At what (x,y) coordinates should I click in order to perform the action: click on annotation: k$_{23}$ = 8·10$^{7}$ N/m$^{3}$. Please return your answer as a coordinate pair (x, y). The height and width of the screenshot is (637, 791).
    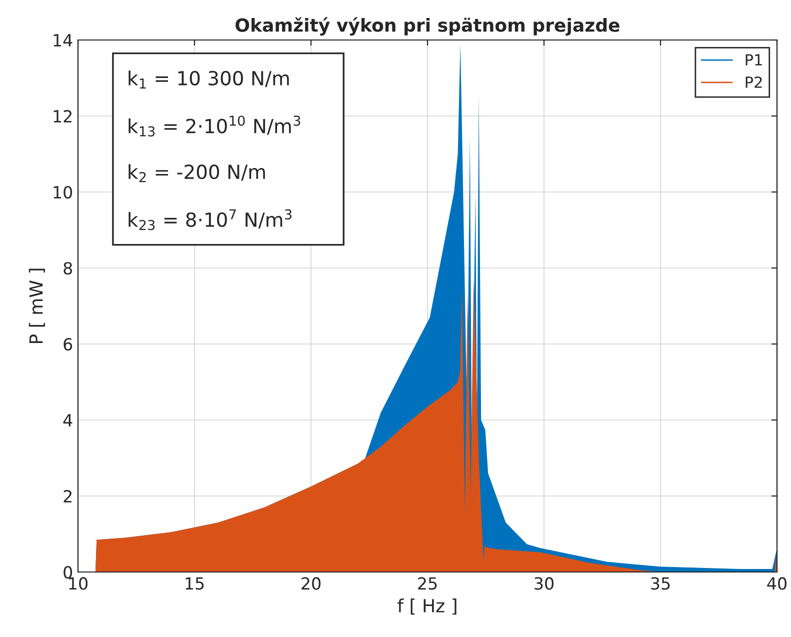
    Looking at the image, I should click on (210, 219).